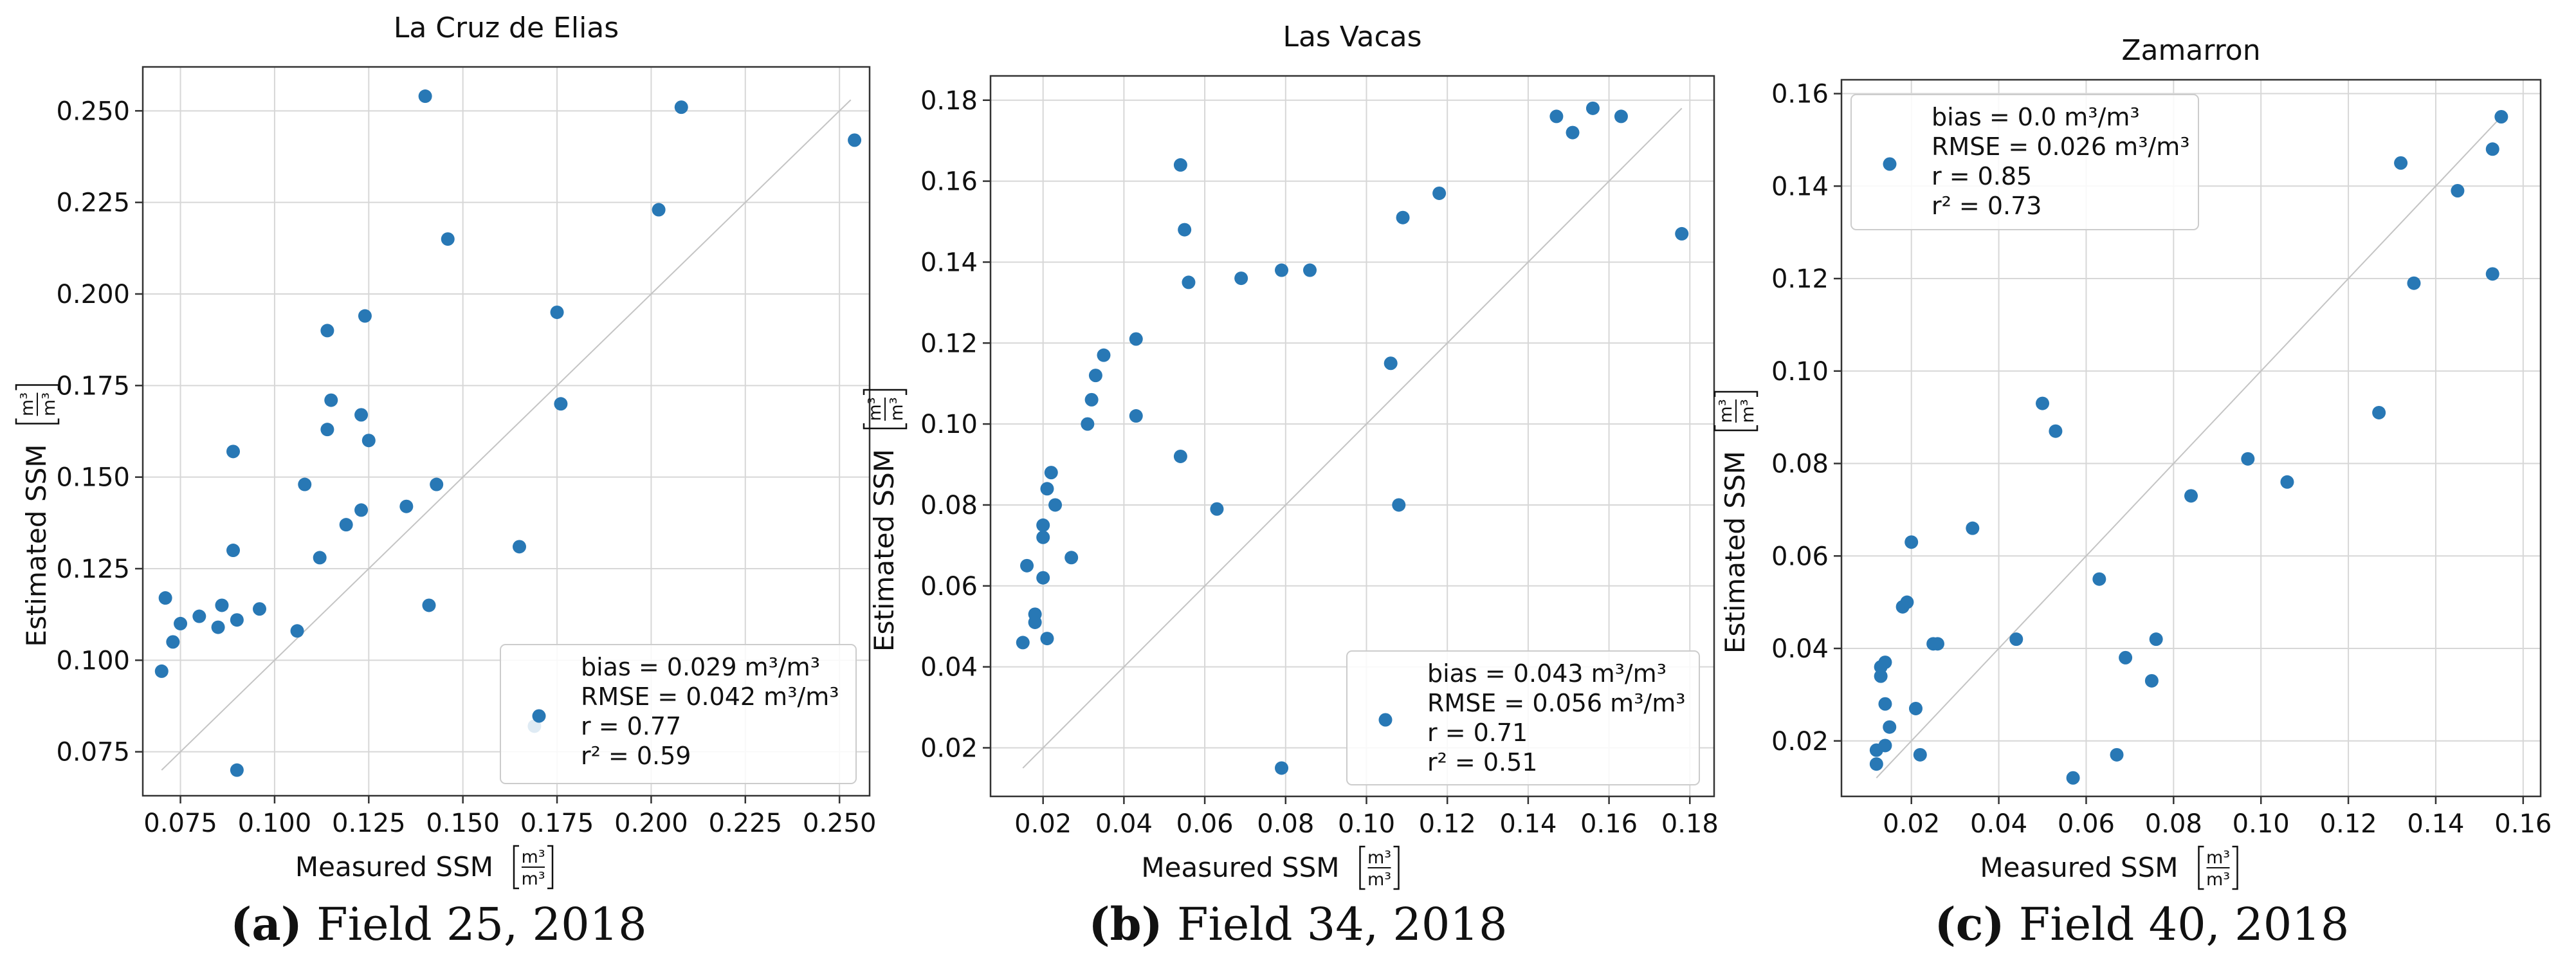 The image size is (2576, 972). What do you see at coordinates (651, 824) in the screenshot?
I see `x-tick-label: 0.200` at bounding box center [651, 824].